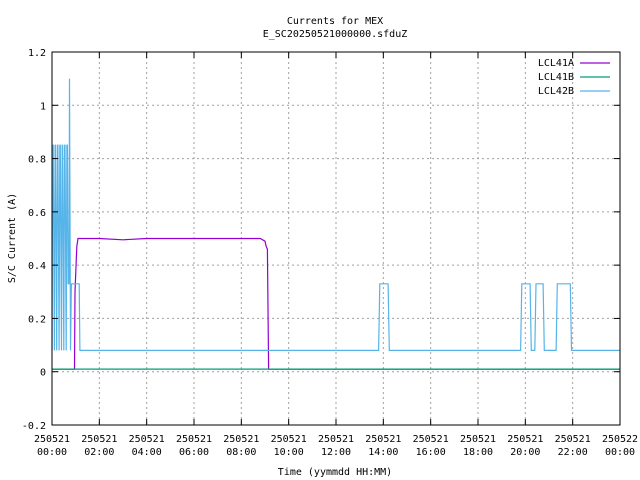  I want to click on chart-title: Currents for MEX, so click(335, 21).